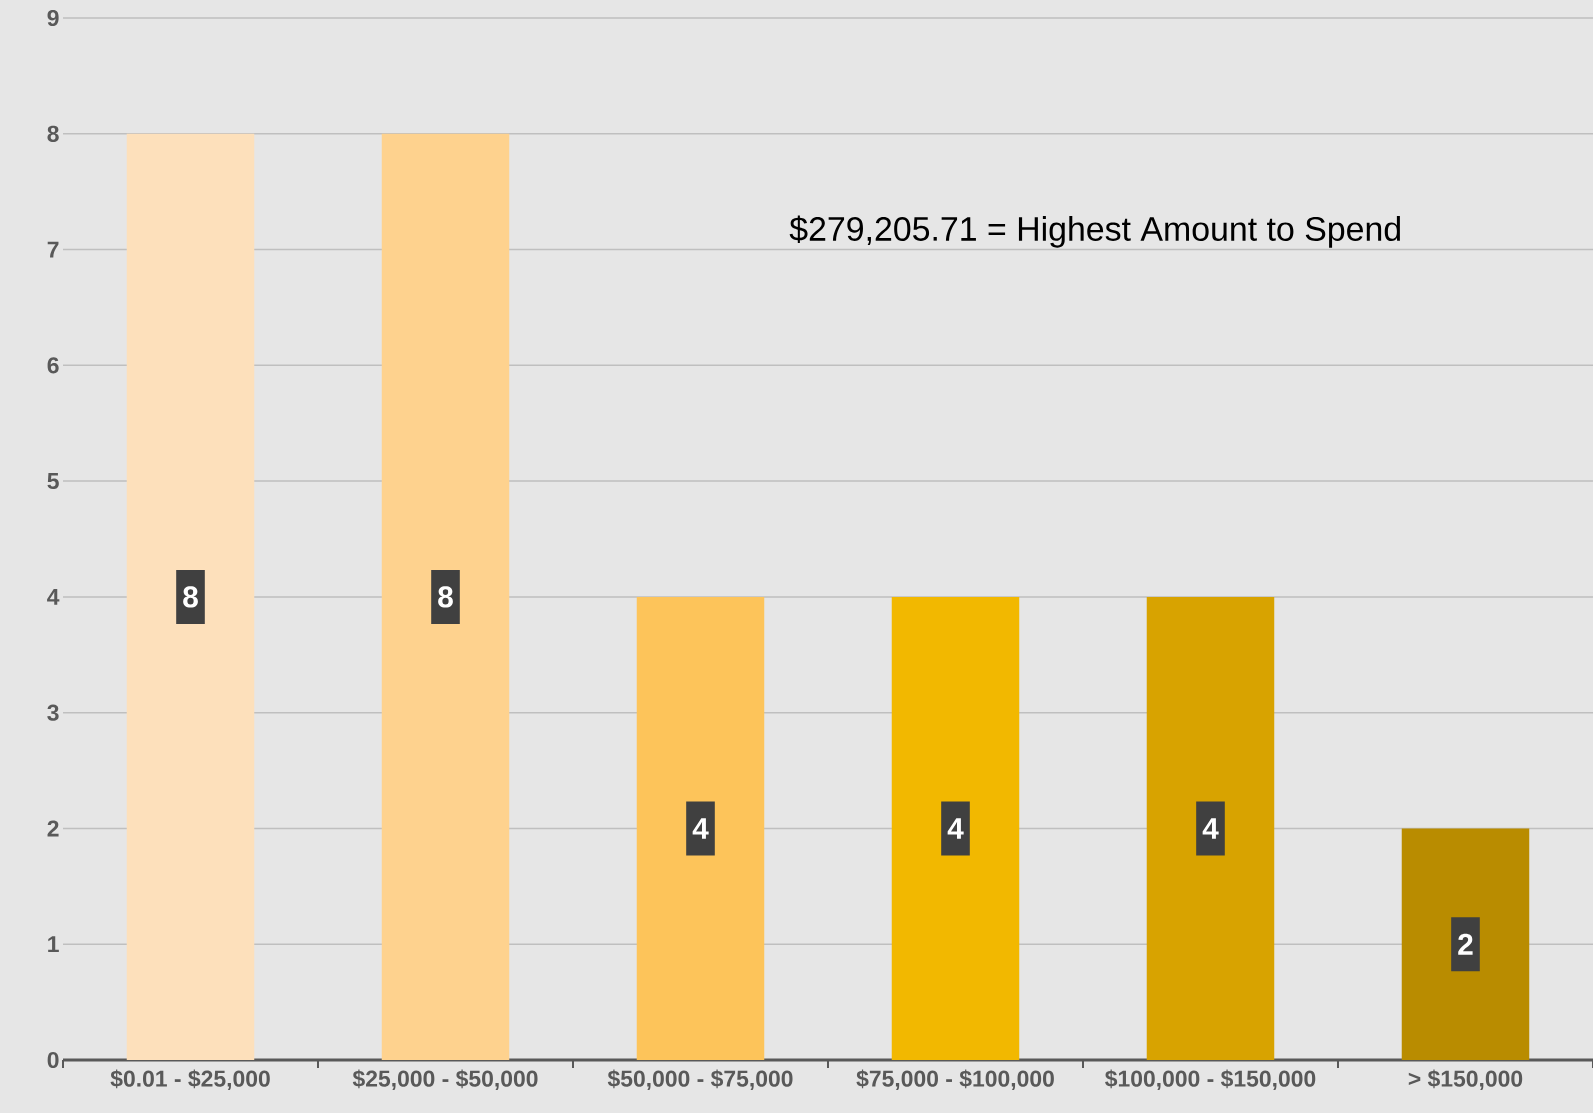 The height and width of the screenshot is (1113, 1593). I want to click on y-tick-label: 0, so click(53, 1060).